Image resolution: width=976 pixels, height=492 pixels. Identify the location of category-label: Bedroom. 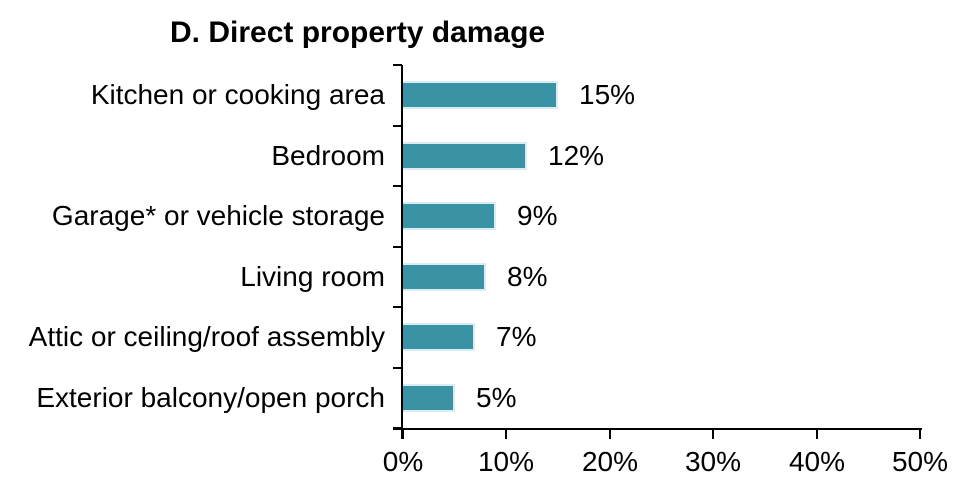
(328, 155).